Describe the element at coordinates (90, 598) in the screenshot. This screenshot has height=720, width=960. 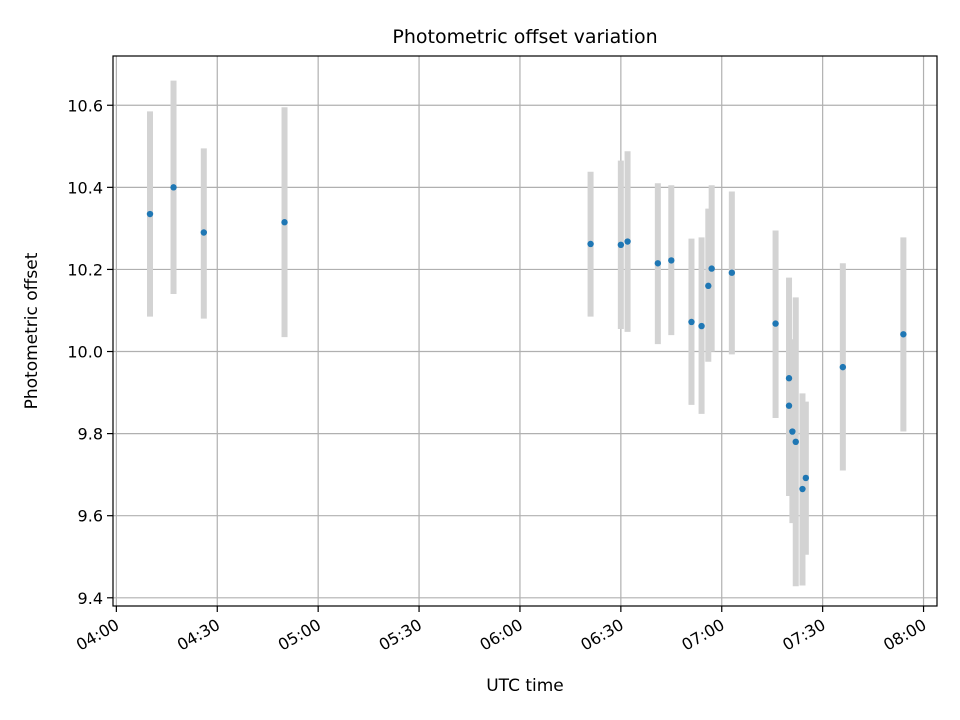
I see `y-tick-label: 9.4` at that location.